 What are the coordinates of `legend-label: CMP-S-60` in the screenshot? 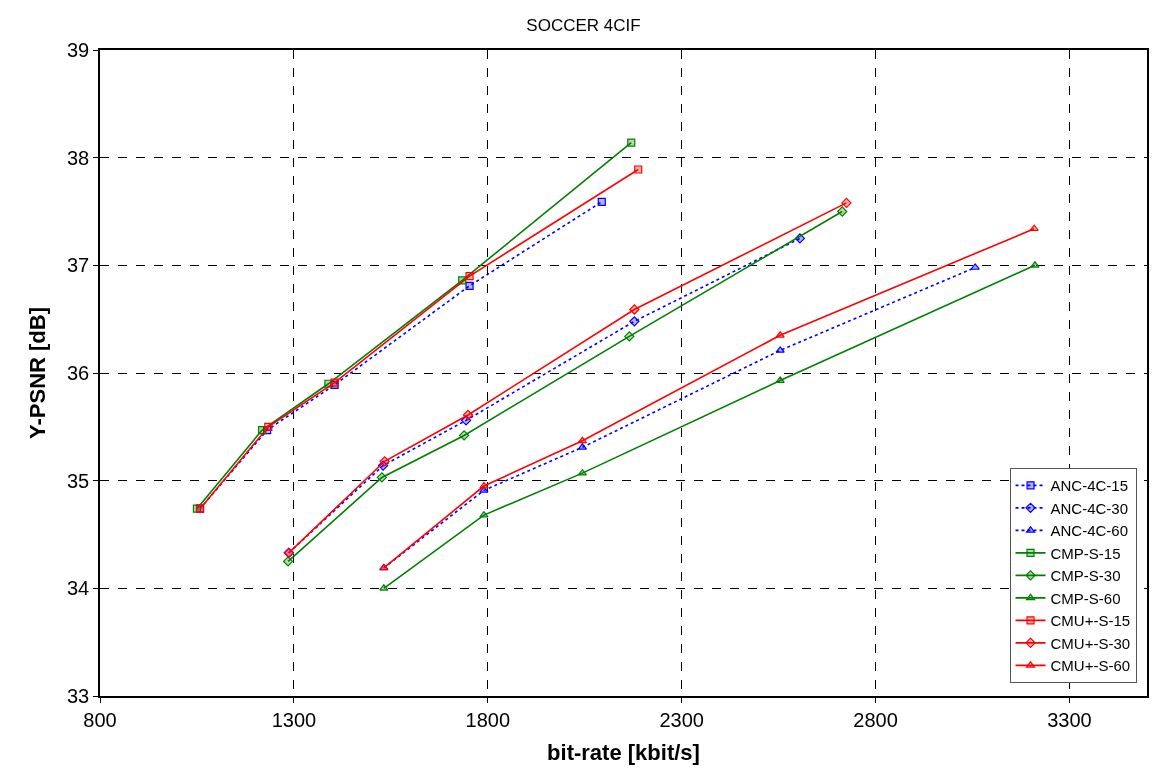 It's located at (1085, 598).